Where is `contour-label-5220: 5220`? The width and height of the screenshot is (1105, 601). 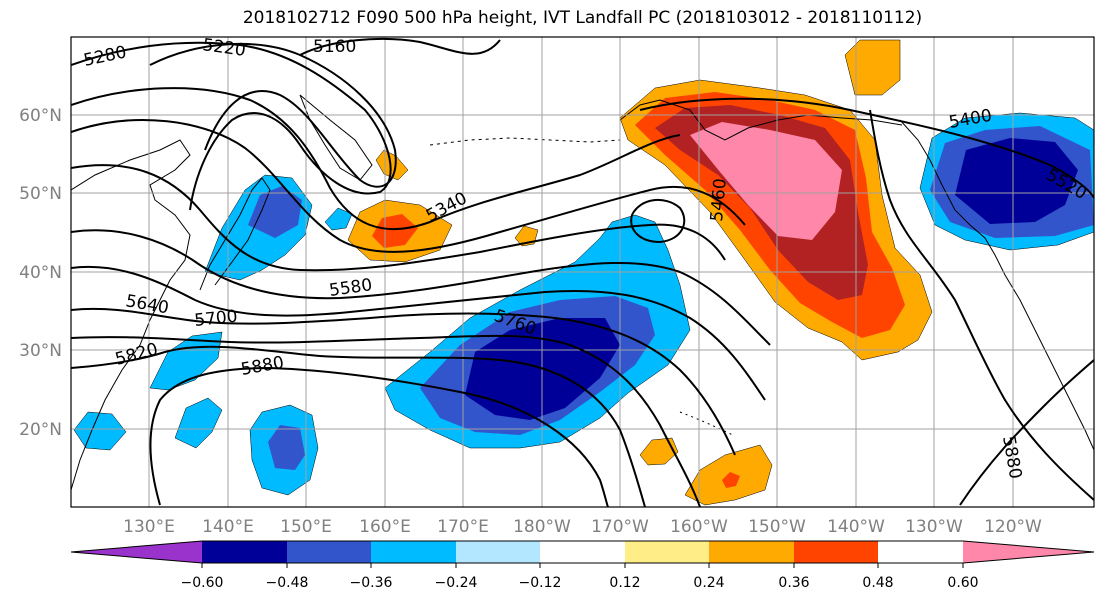
contour-label-5220: 5220 is located at coordinates (224, 48).